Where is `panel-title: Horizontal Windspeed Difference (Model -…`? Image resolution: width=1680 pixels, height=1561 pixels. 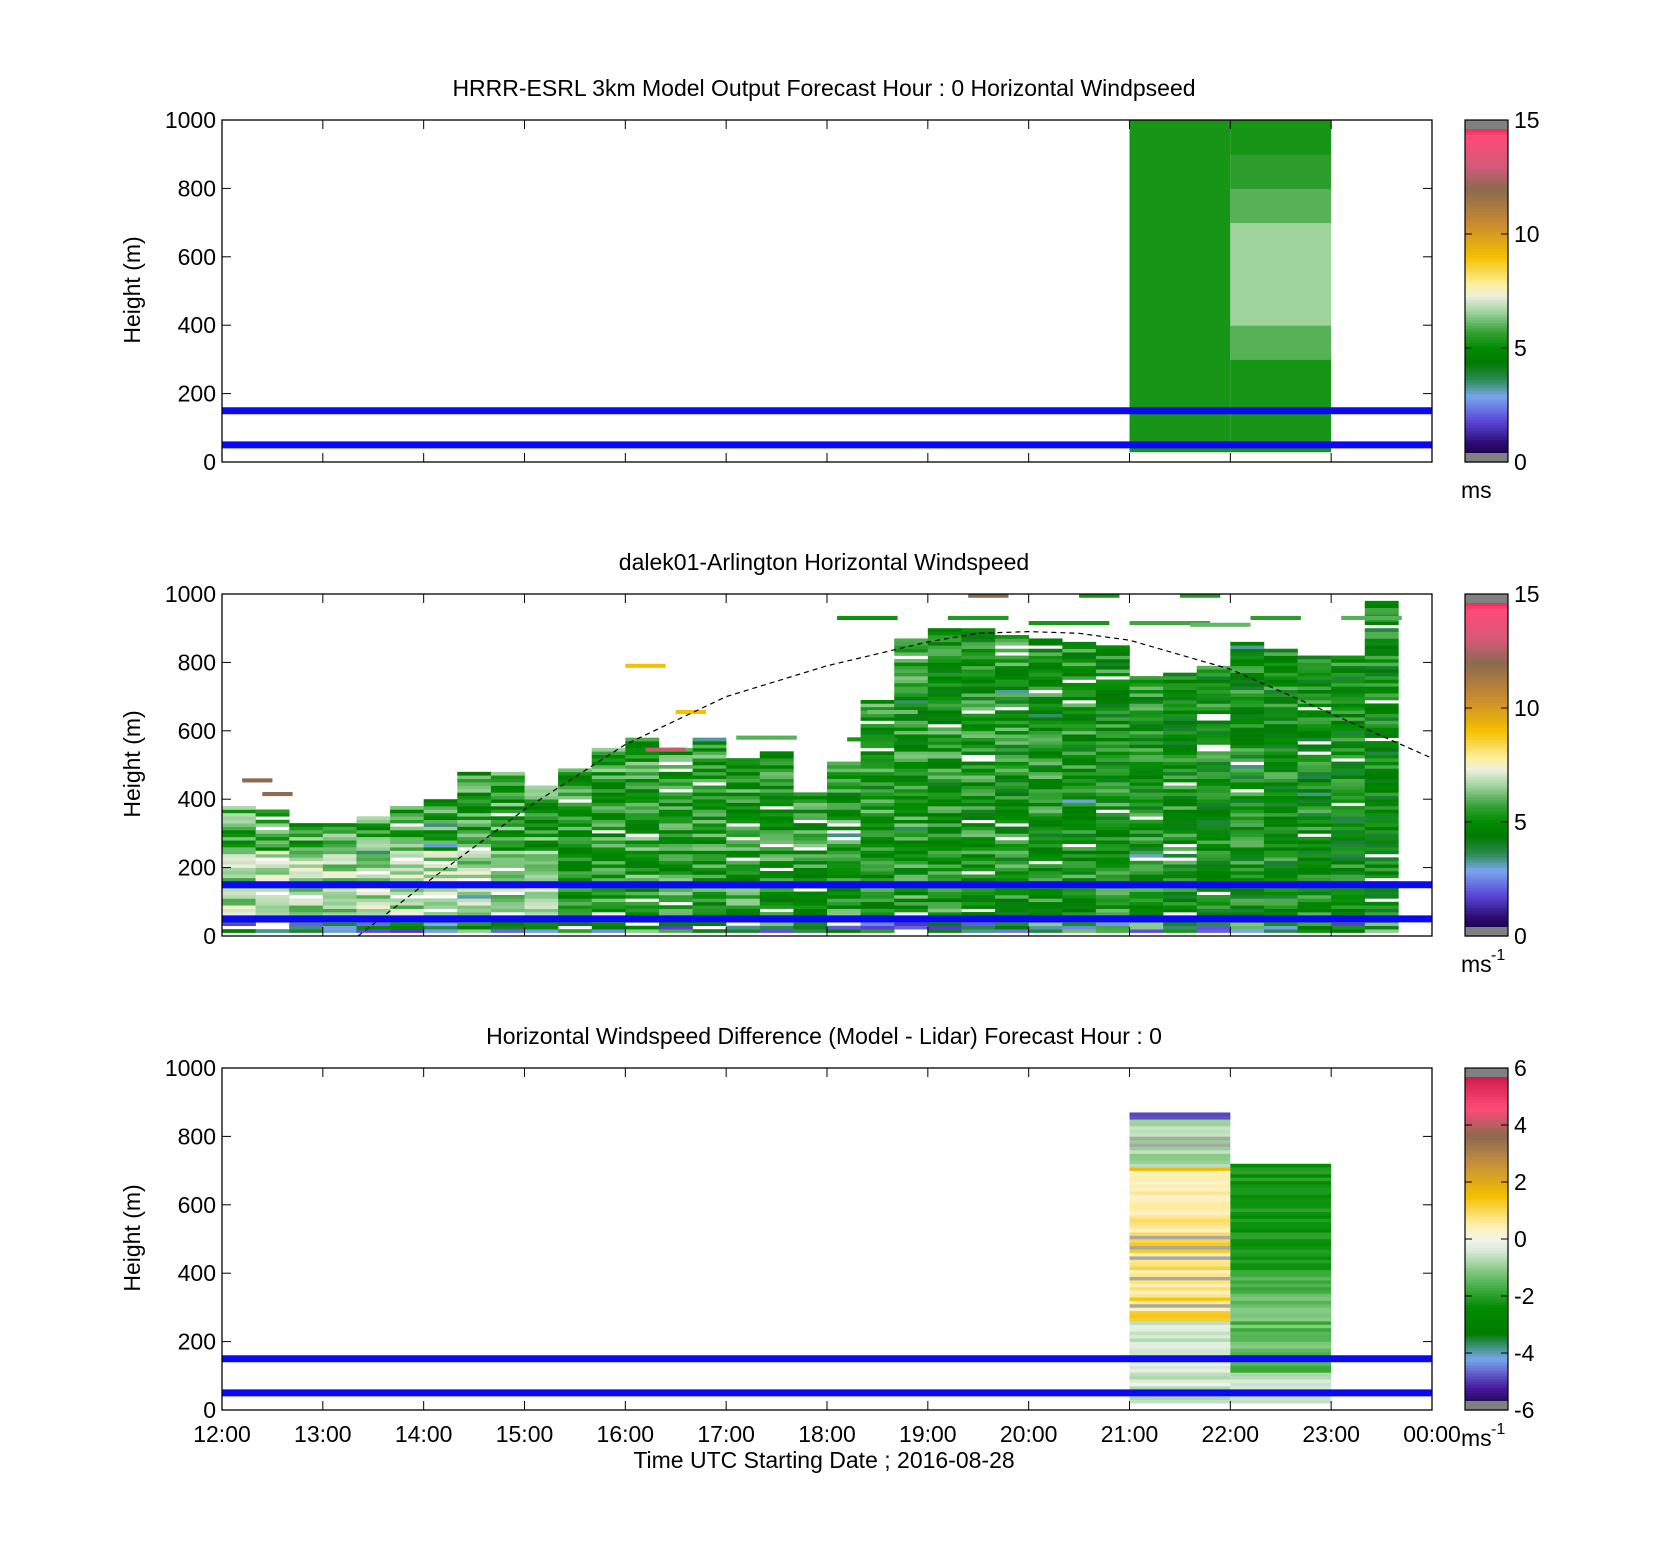 panel-title: Horizontal Windspeed Difference (Model -… is located at coordinates (824, 1036).